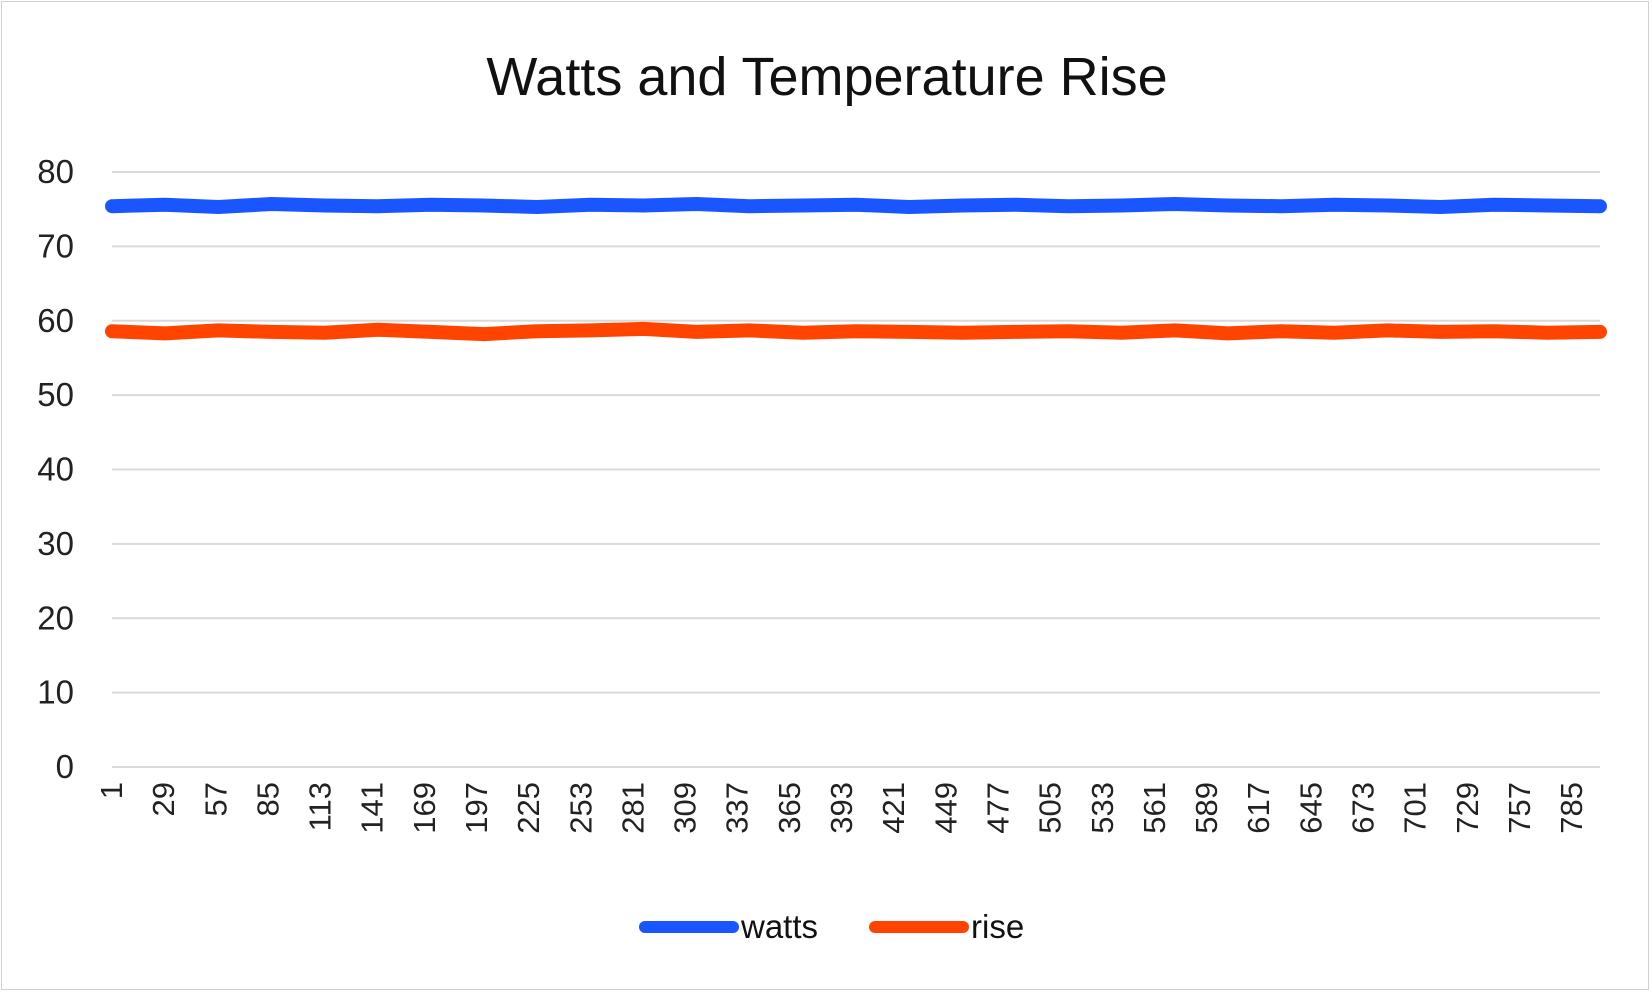 Image resolution: width=1652 pixels, height=993 pixels. What do you see at coordinates (215, 799) in the screenshot?
I see `x-tick-label: 57` at bounding box center [215, 799].